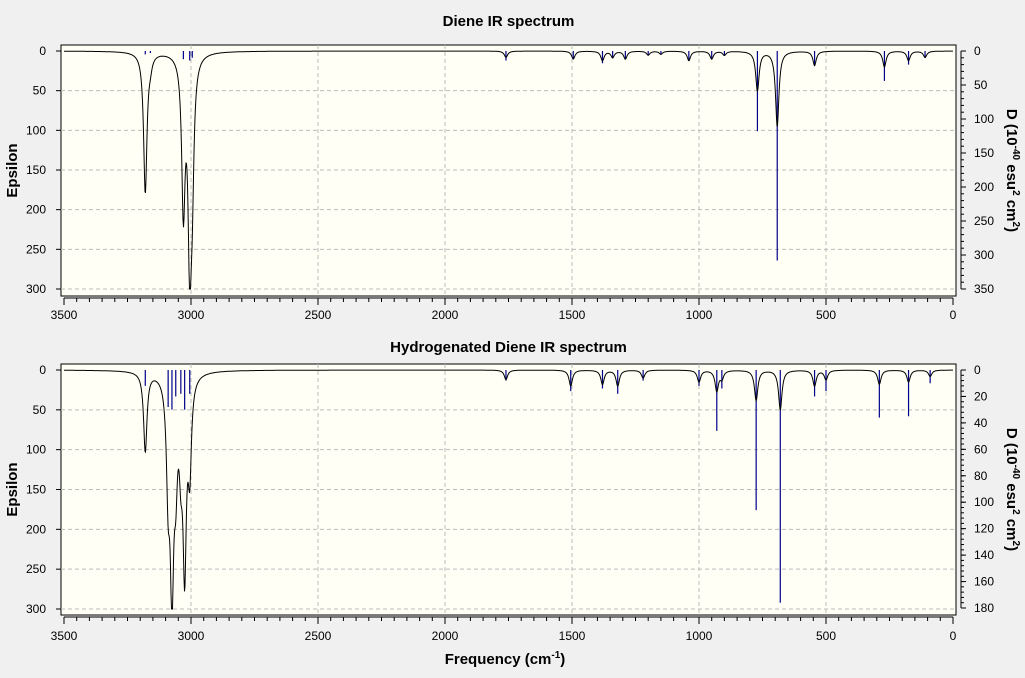  I want to click on y2-tick-label: 160, so click(984, 582).